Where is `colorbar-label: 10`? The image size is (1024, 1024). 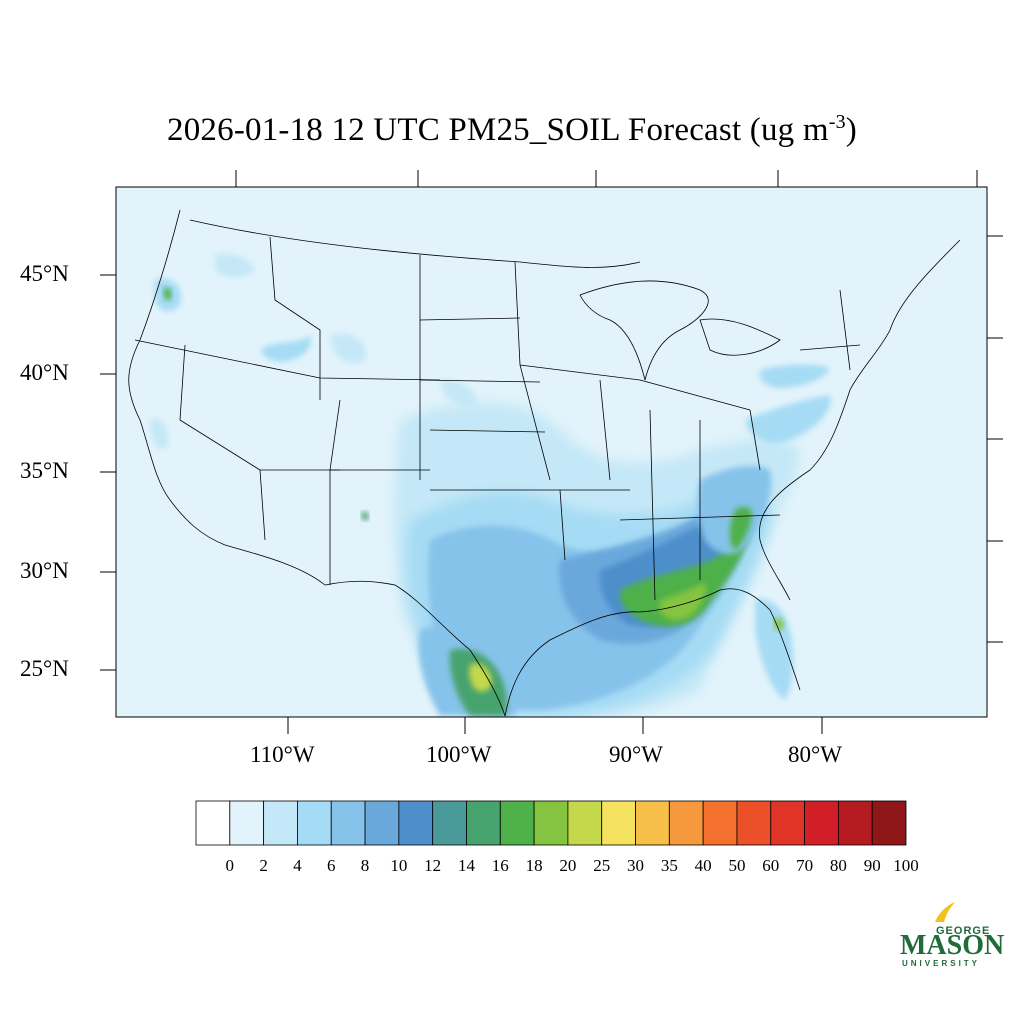 colorbar-label: 10 is located at coordinates (399, 865).